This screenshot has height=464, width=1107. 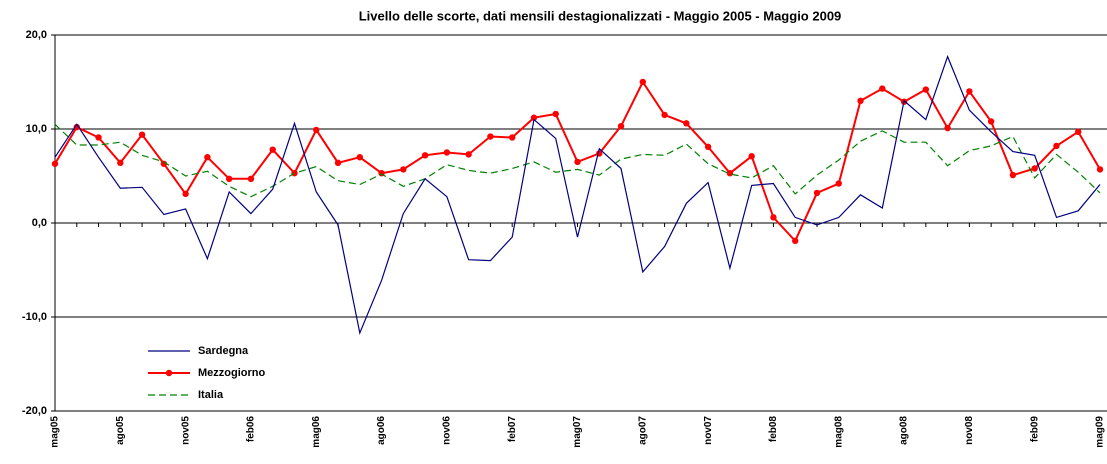 I want to click on x-tick-label: mag08, so click(x=838, y=432).